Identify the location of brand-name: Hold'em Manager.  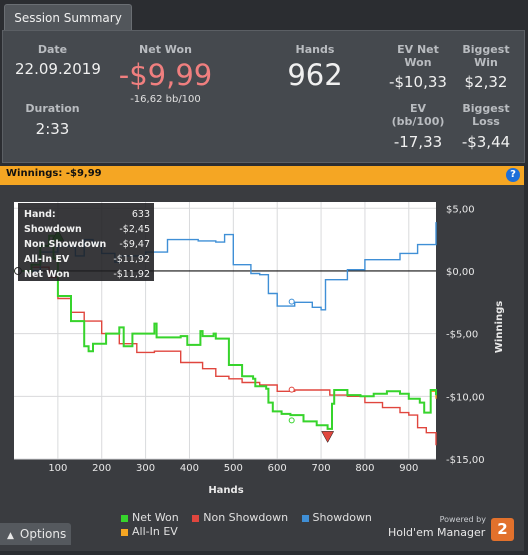
(437, 532).